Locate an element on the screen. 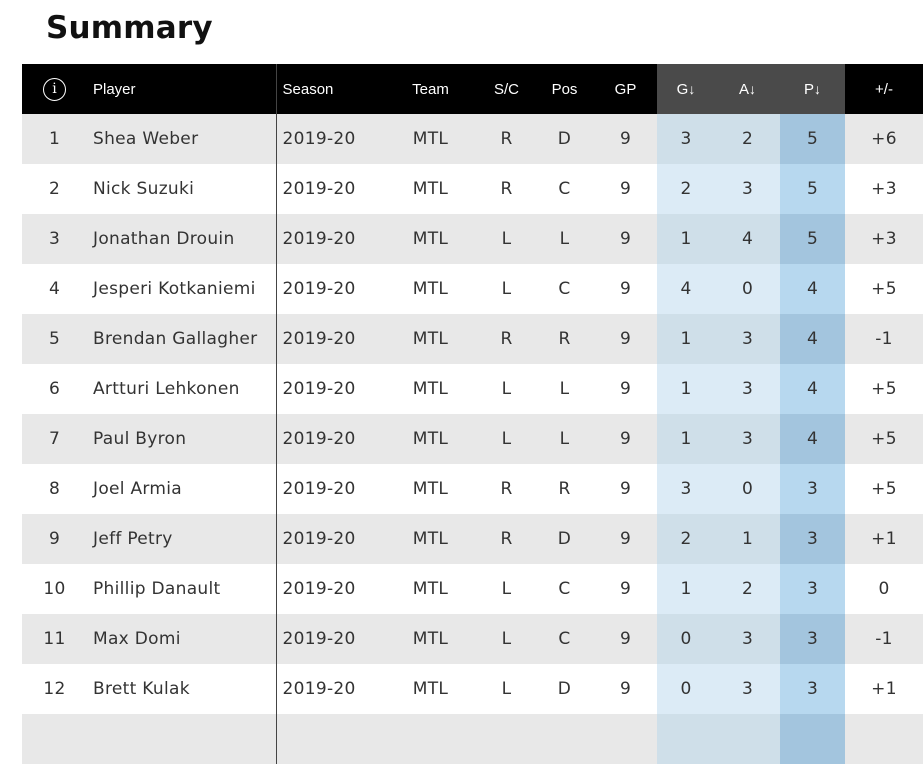 The image size is (923, 764). team-column-header: Team is located at coordinates (430, 89).